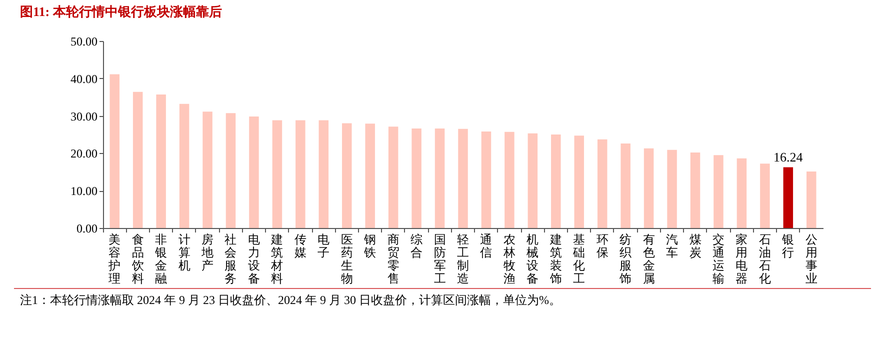 The image size is (885, 339). What do you see at coordinates (440, 259) in the screenshot?
I see `x-tick-label: 国防军工` at bounding box center [440, 259].